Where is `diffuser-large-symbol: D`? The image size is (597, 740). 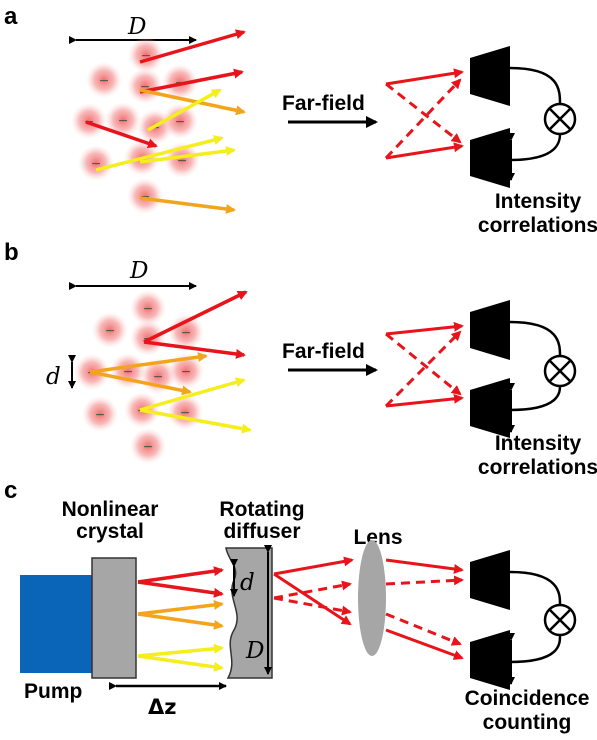 diffuser-large-symbol: D is located at coordinates (254, 651).